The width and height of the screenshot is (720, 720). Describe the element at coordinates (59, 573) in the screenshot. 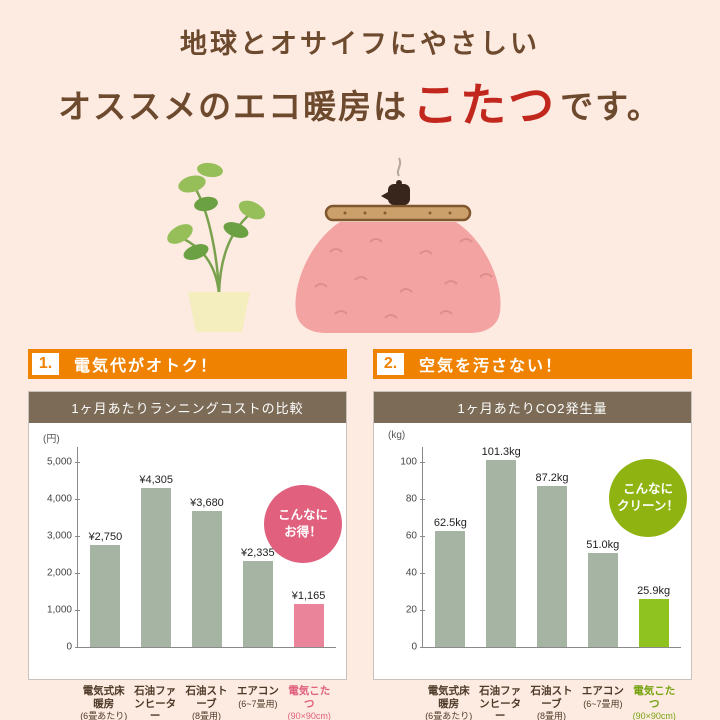

I see `y-tick-label: 2,000` at that location.